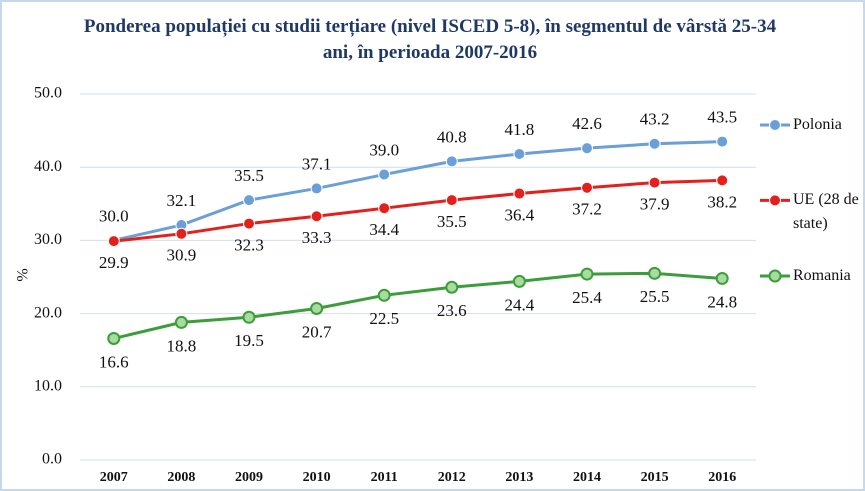 The width and height of the screenshot is (865, 491). I want to click on data-label: 43.2, so click(655, 119).